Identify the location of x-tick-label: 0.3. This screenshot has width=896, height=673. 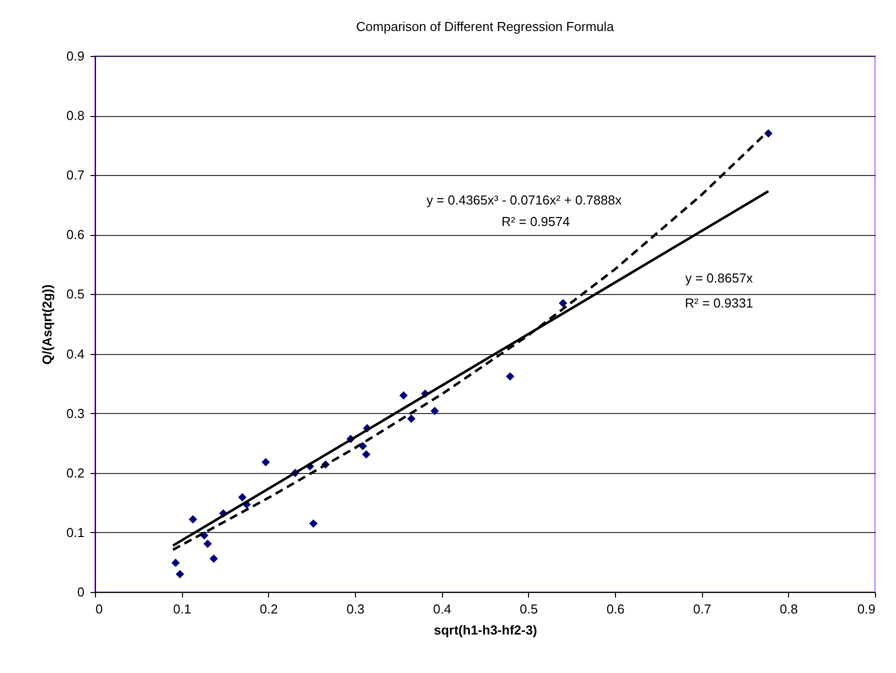
(355, 609).